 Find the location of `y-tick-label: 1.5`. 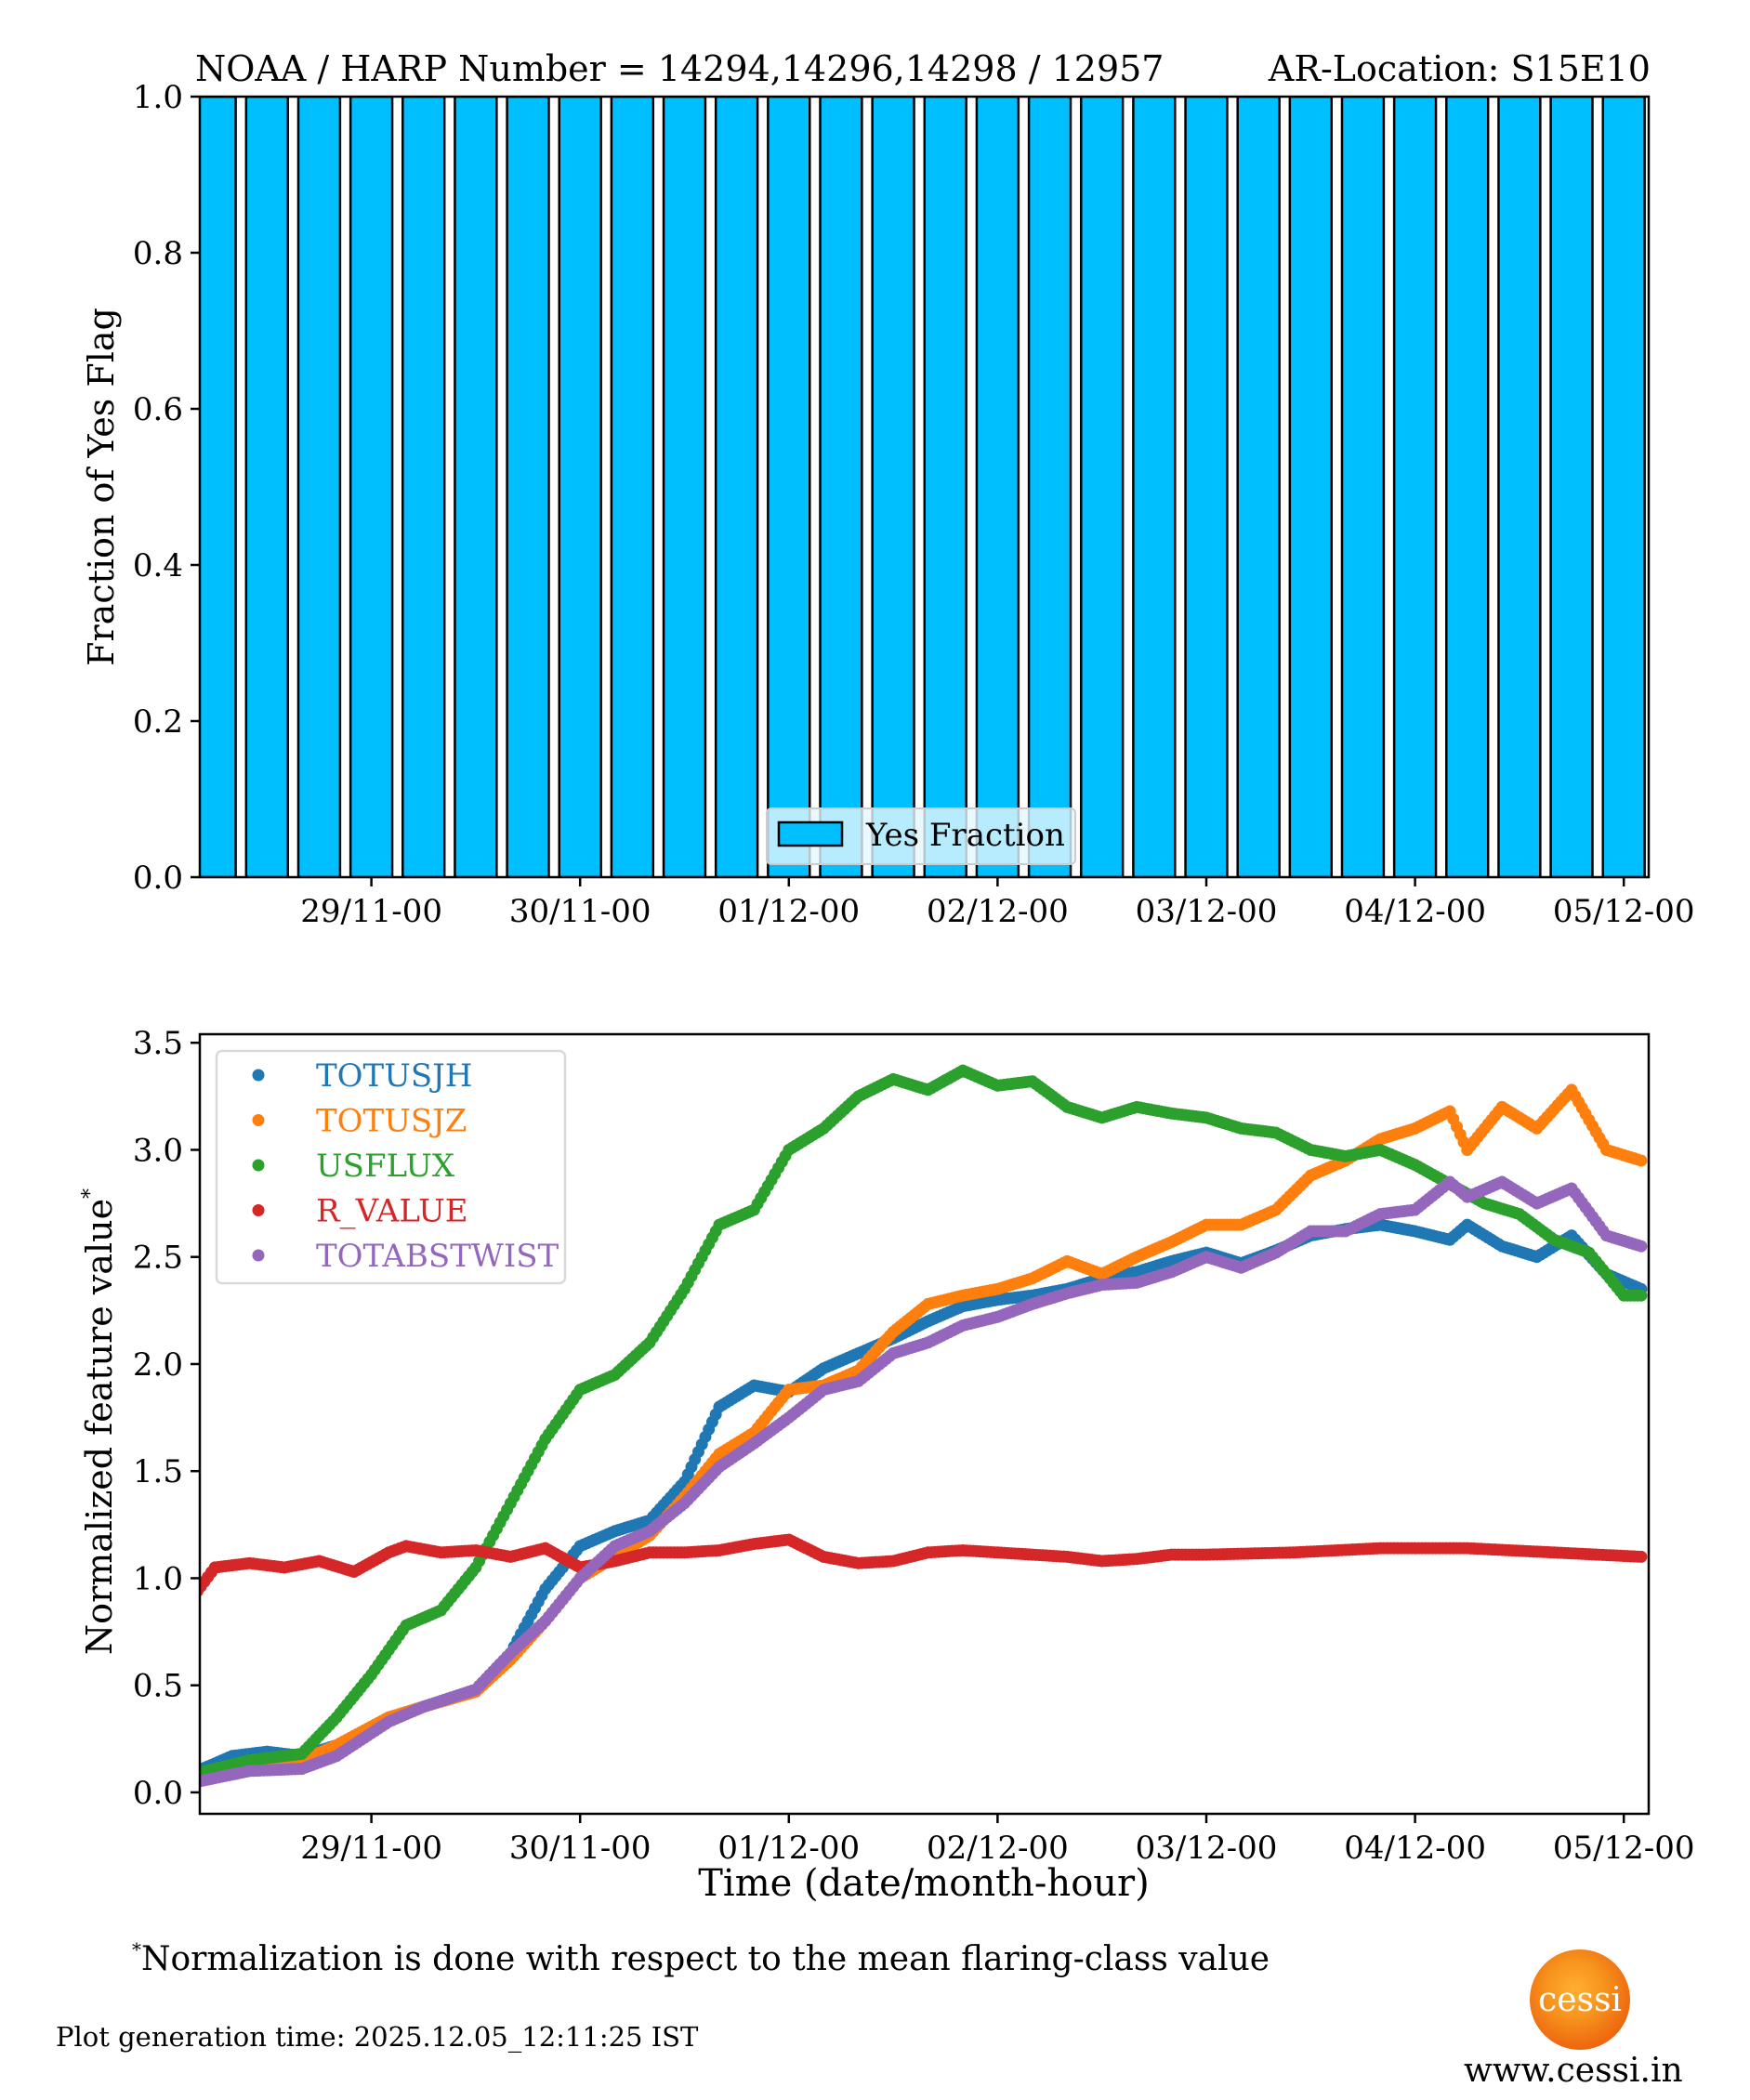

y-tick-label: 1.5 is located at coordinates (158, 1471).